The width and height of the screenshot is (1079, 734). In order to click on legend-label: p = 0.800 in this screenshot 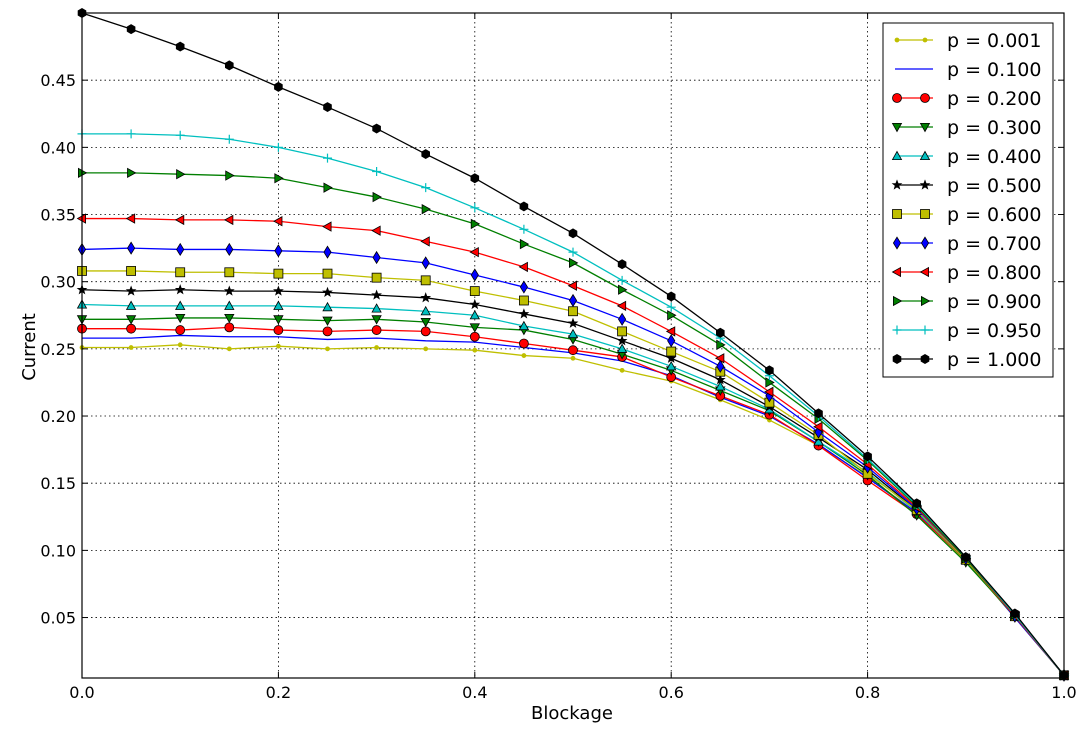, I will do `click(994, 273)`.